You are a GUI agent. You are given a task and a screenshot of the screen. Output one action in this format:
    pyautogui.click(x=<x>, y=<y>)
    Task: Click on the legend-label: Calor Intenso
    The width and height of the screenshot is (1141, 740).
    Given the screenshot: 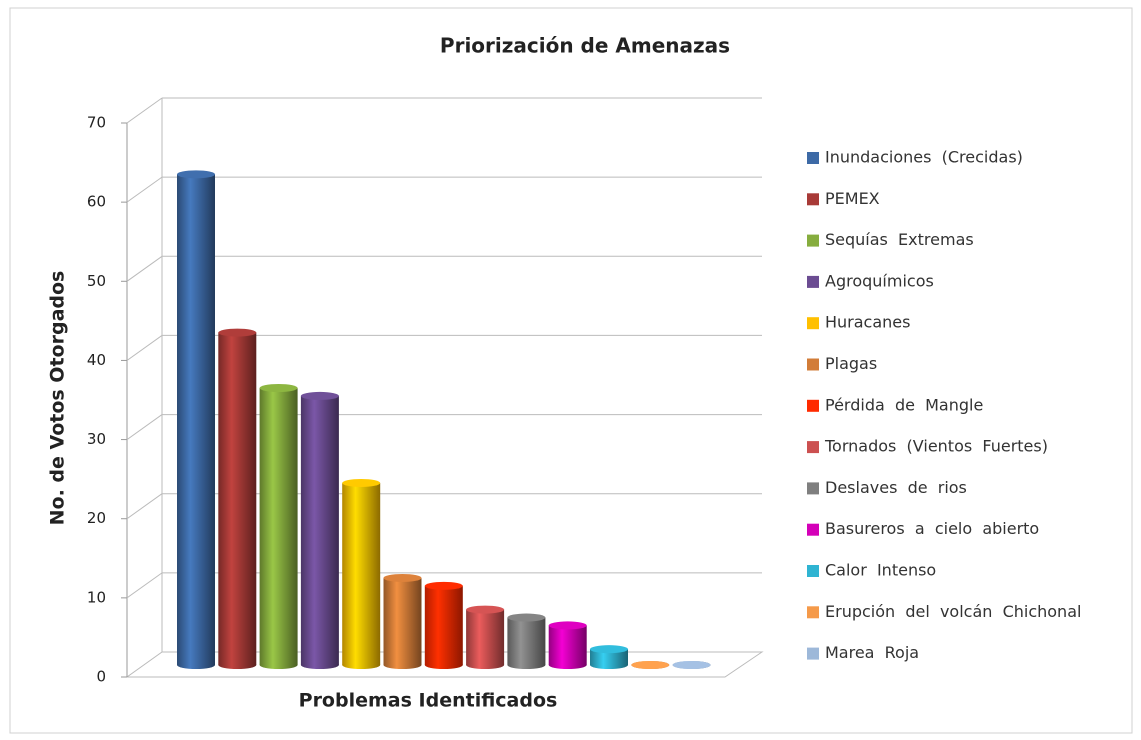 What is the action you would take?
    pyautogui.click(x=880, y=570)
    